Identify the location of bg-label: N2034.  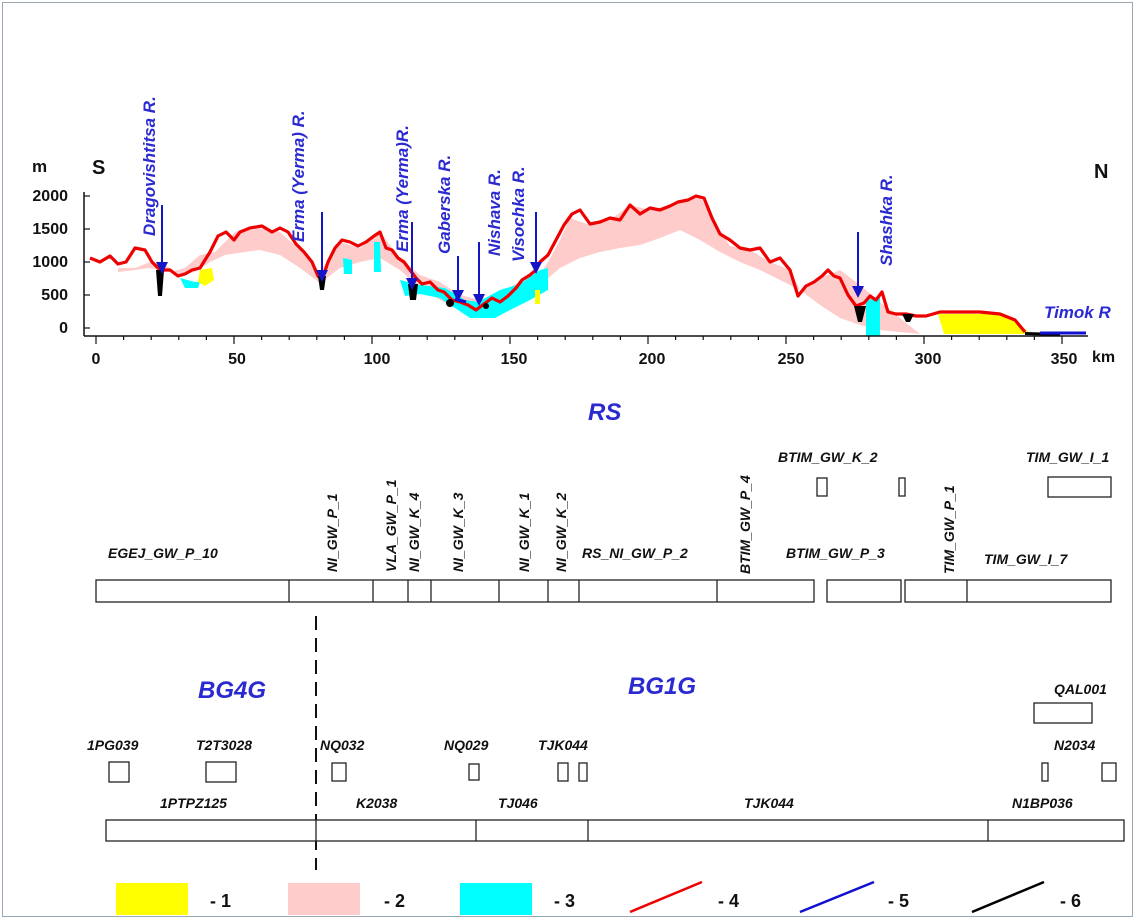
(1074, 745).